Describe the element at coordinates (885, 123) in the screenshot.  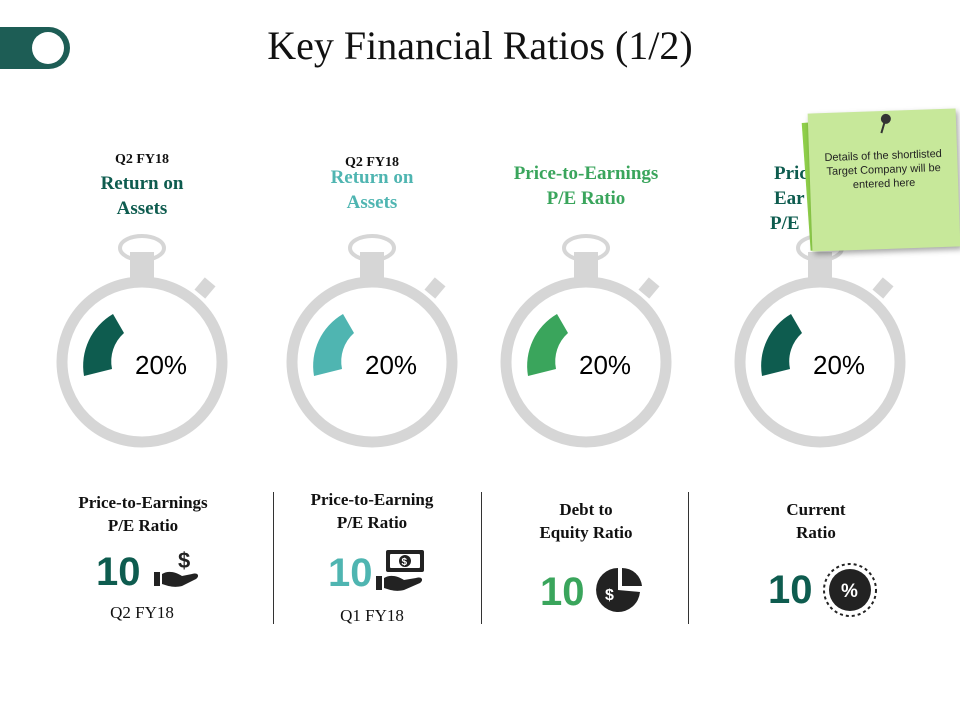
I see `pushpin-icon` at that location.